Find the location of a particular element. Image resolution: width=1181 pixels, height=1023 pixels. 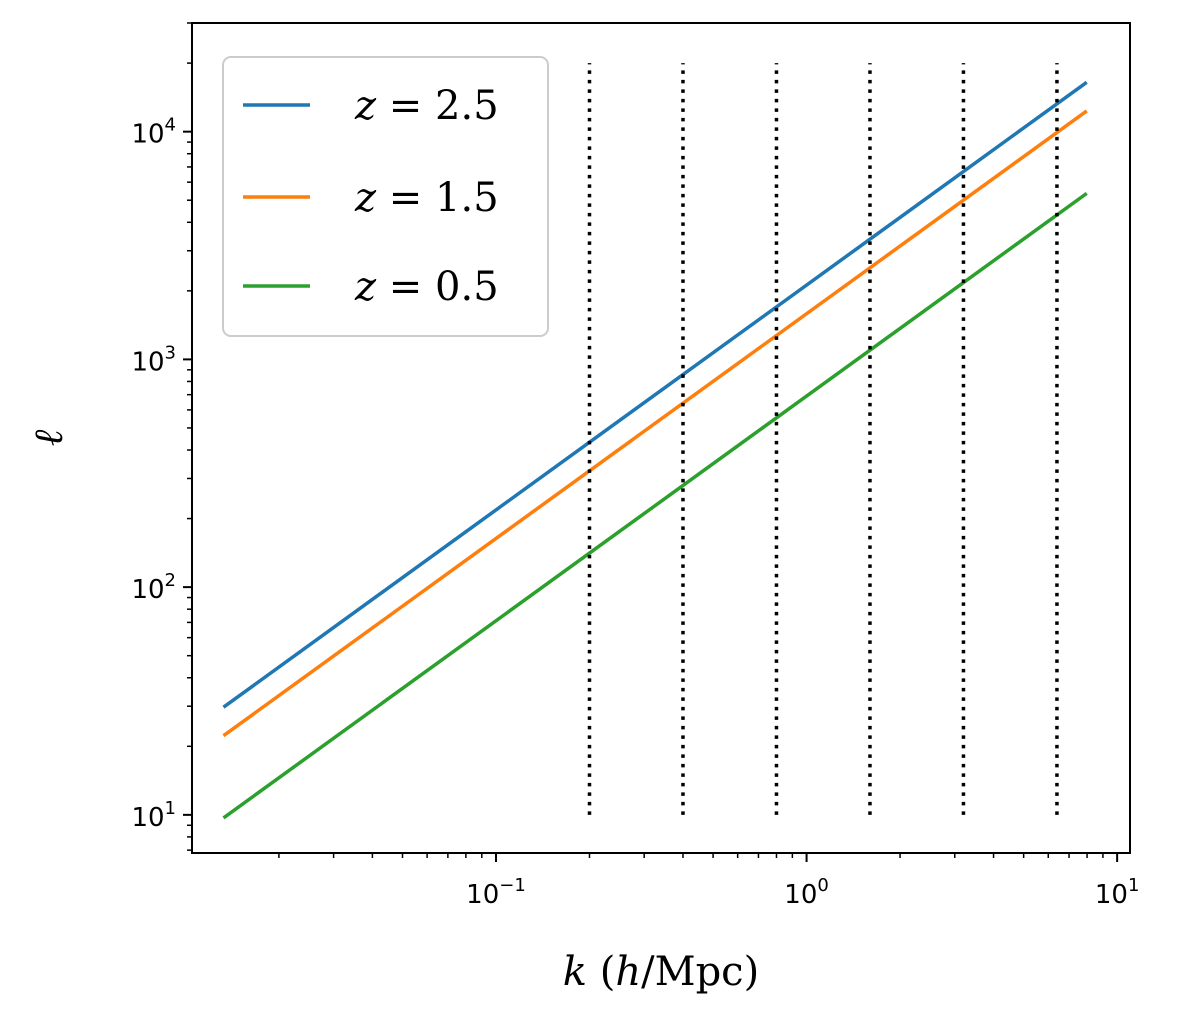

legend: z = 2.5 z = 1.5 z = 0.5 is located at coordinates (385, 196).